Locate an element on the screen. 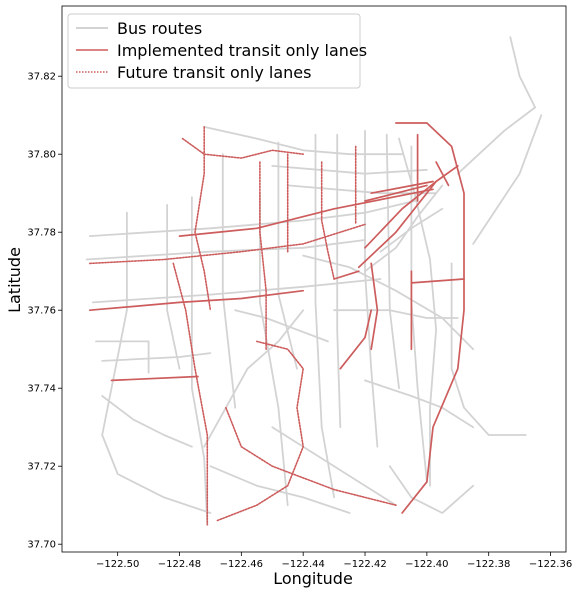 The height and width of the screenshot is (594, 582). legend-label-future: Future transit only lanes is located at coordinates (214, 72).